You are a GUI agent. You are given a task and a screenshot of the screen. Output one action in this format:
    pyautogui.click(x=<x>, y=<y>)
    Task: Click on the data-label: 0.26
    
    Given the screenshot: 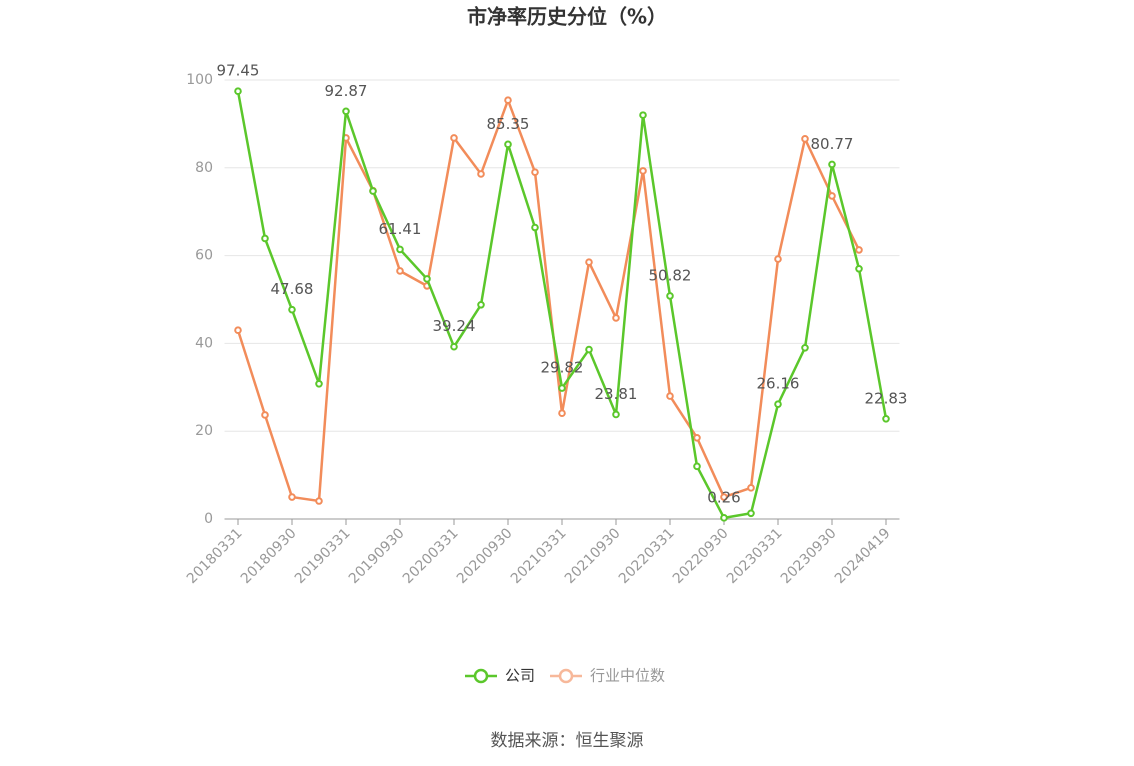 What is the action you would take?
    pyautogui.click(x=723, y=497)
    